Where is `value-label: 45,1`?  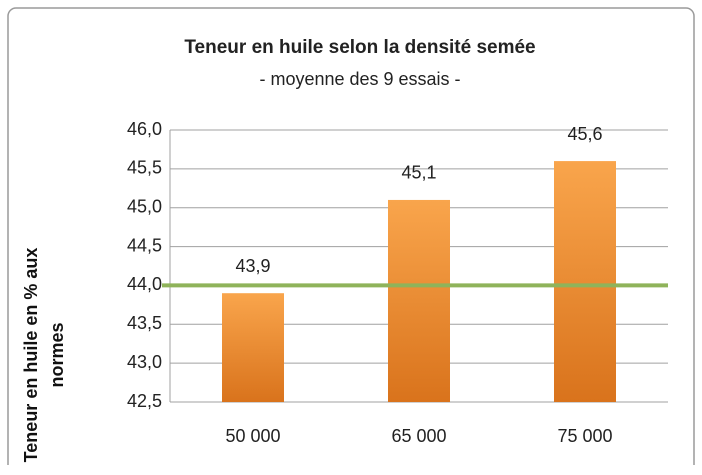 value-label: 45,1 is located at coordinates (418, 173).